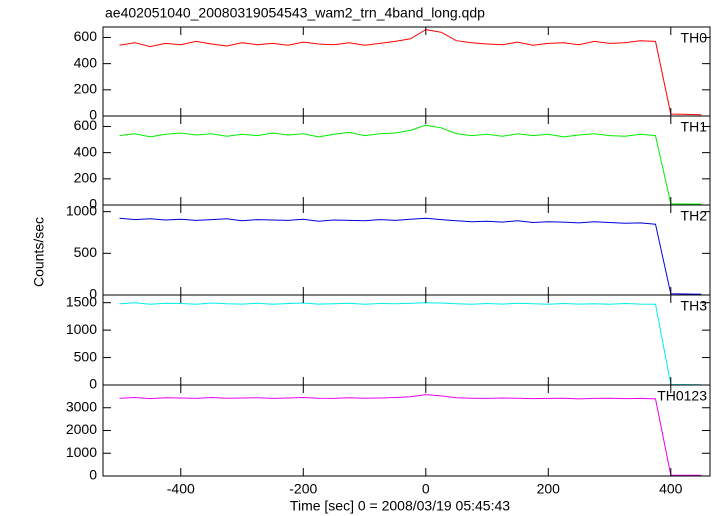 This screenshot has width=717, height=516. I want to click on x-tick-label: -200, so click(303, 489).